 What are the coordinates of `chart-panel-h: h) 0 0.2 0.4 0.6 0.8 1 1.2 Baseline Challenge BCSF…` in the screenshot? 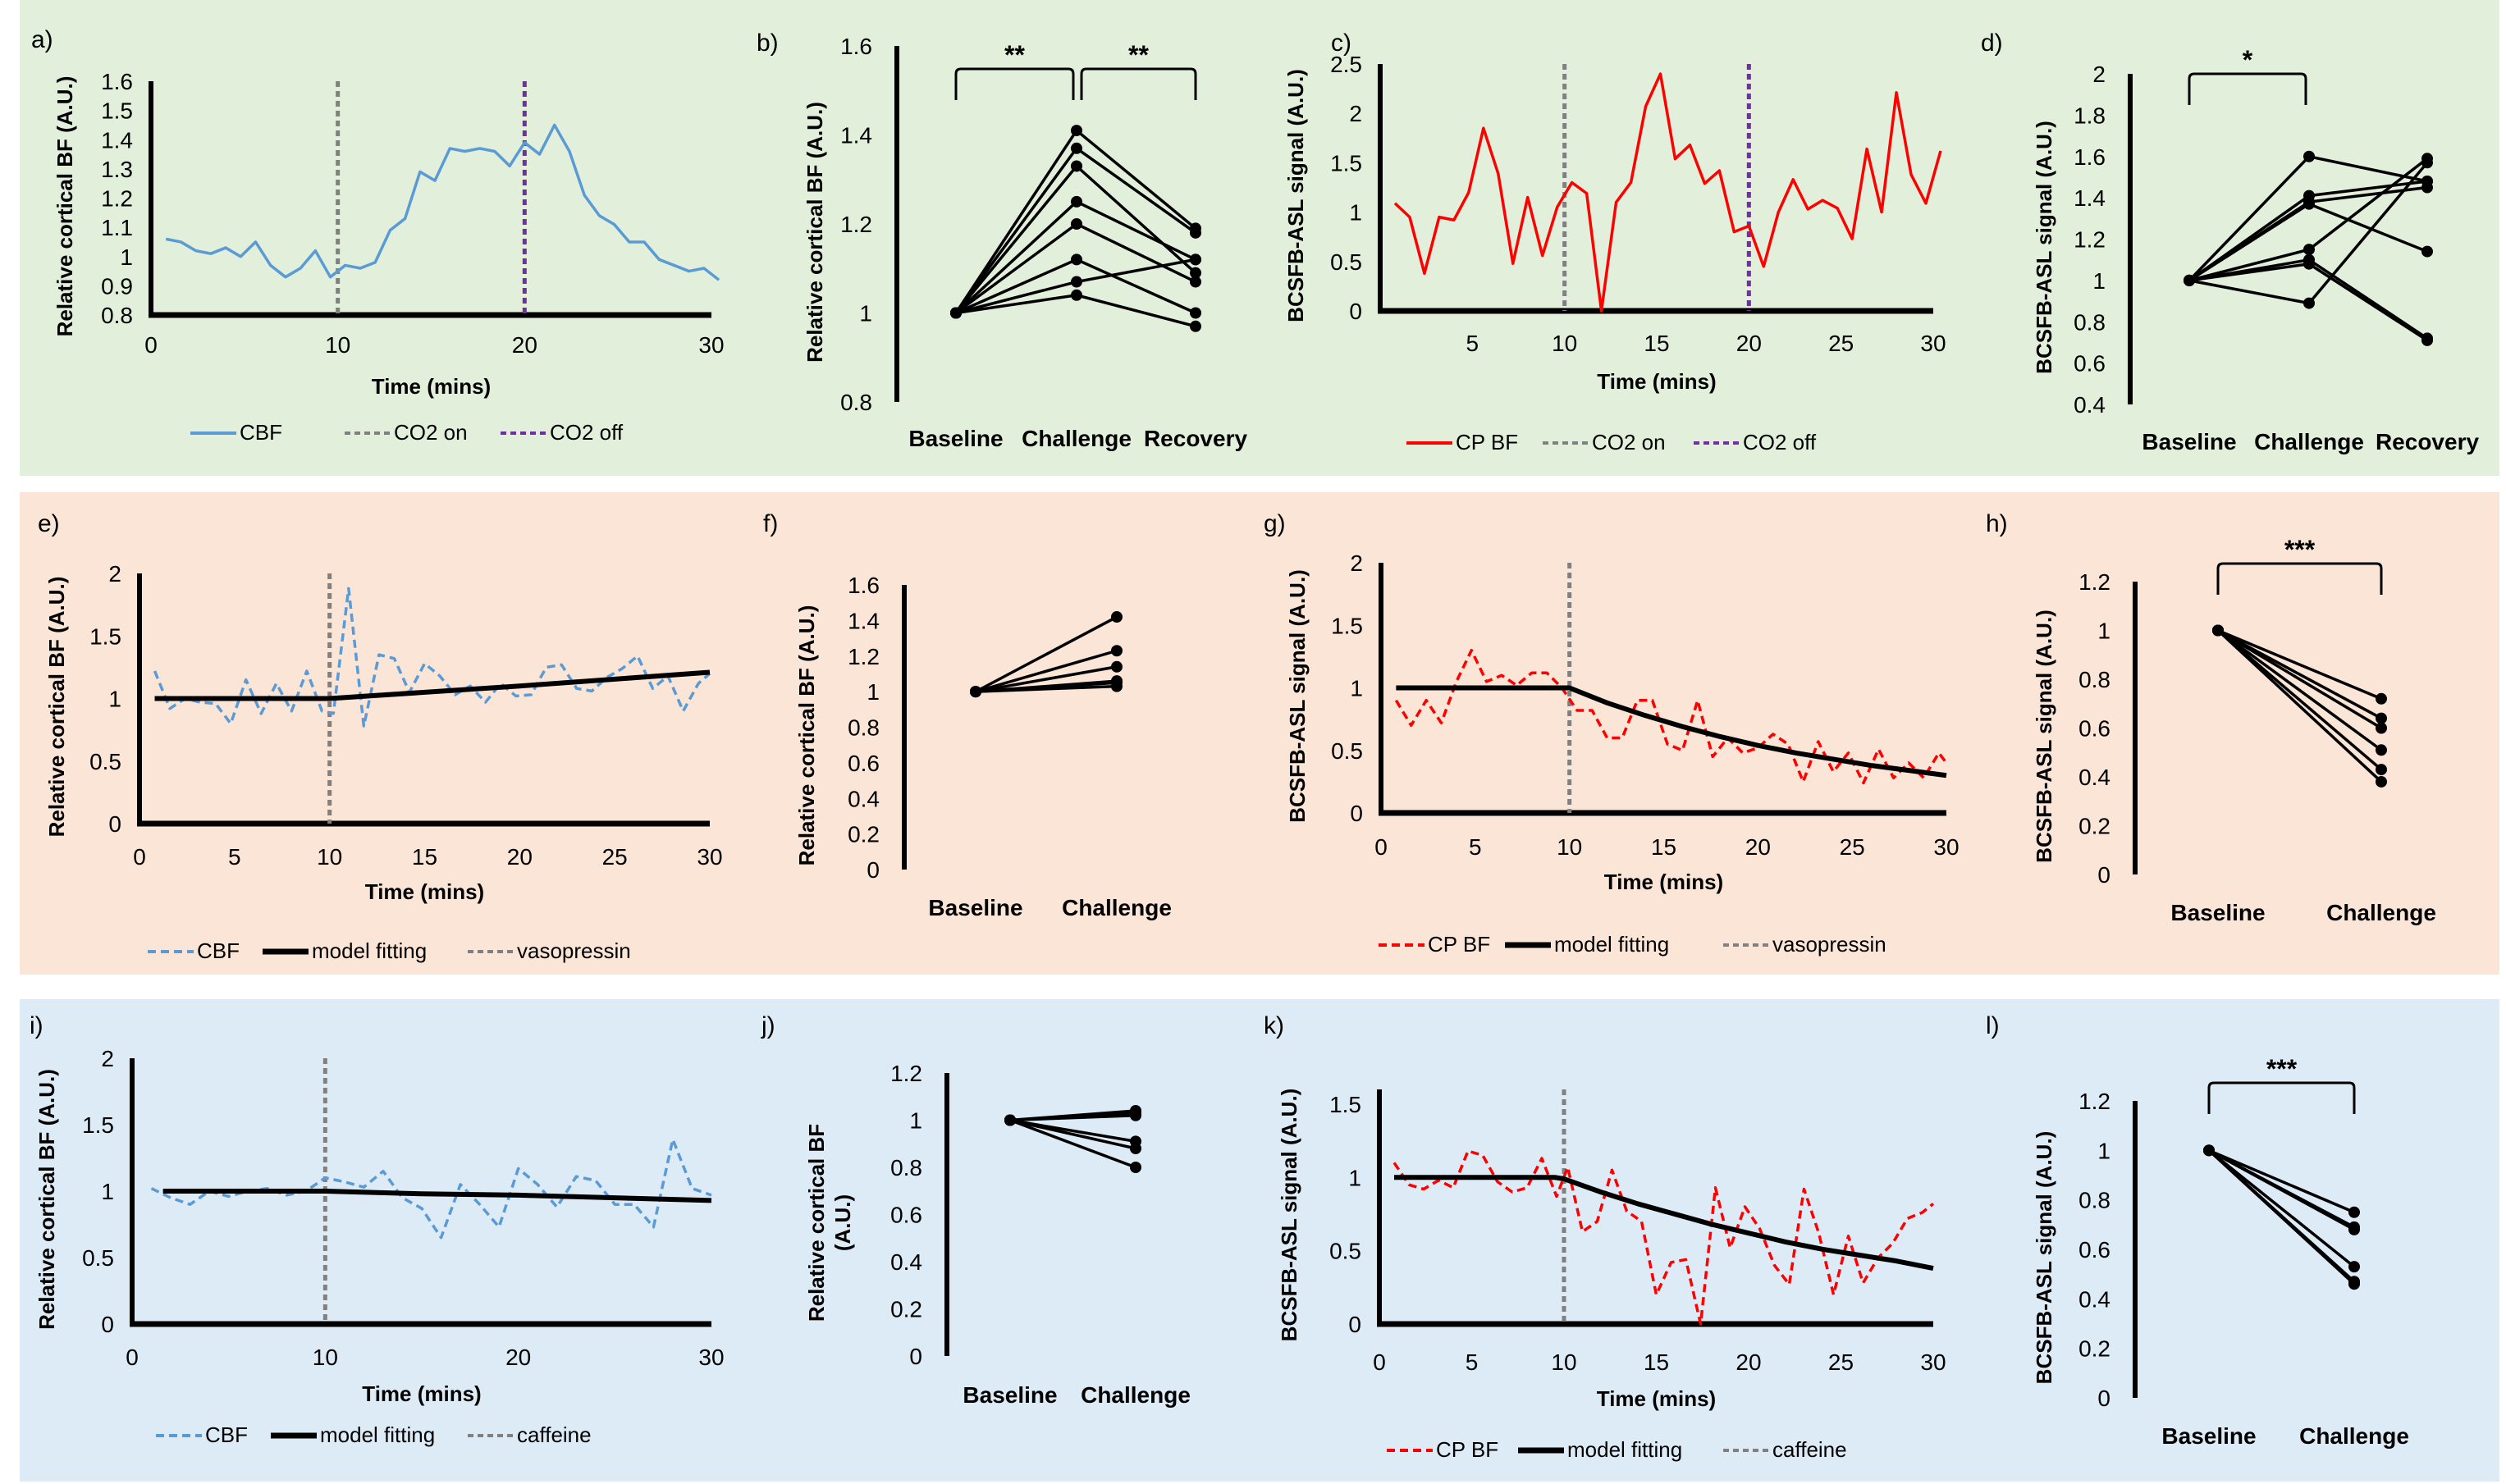 It's located at (2211, 717).